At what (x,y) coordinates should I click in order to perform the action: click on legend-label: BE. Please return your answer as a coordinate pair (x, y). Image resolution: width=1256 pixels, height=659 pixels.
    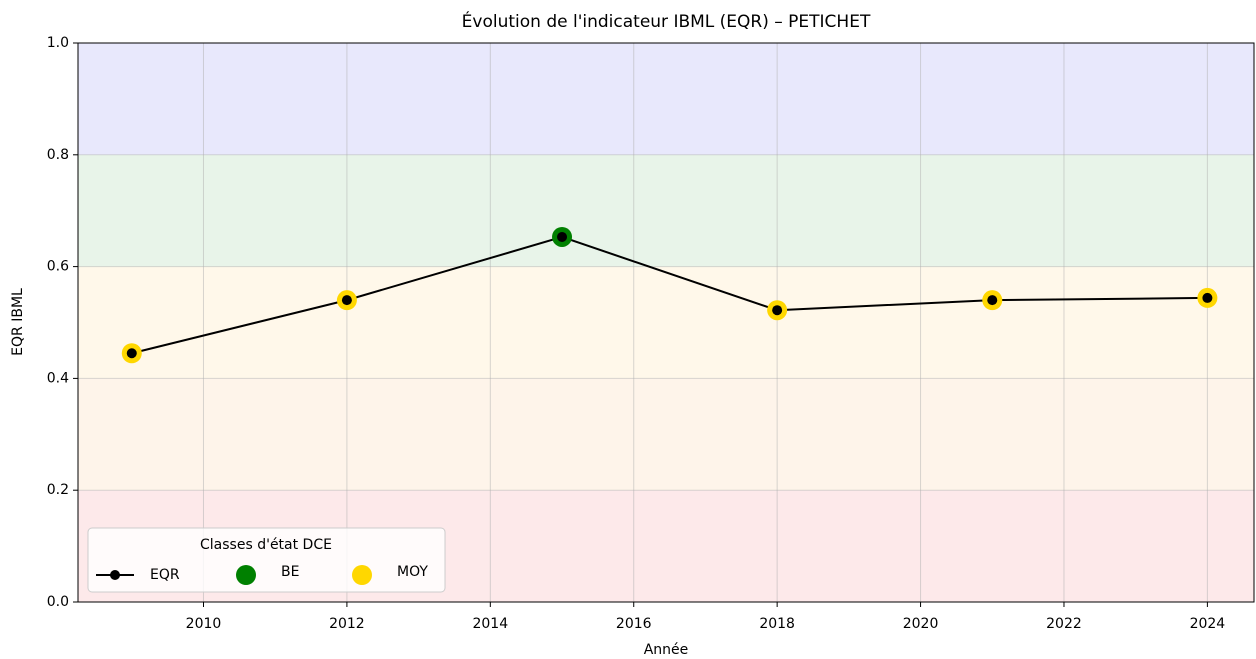
    Looking at the image, I should click on (290, 572).